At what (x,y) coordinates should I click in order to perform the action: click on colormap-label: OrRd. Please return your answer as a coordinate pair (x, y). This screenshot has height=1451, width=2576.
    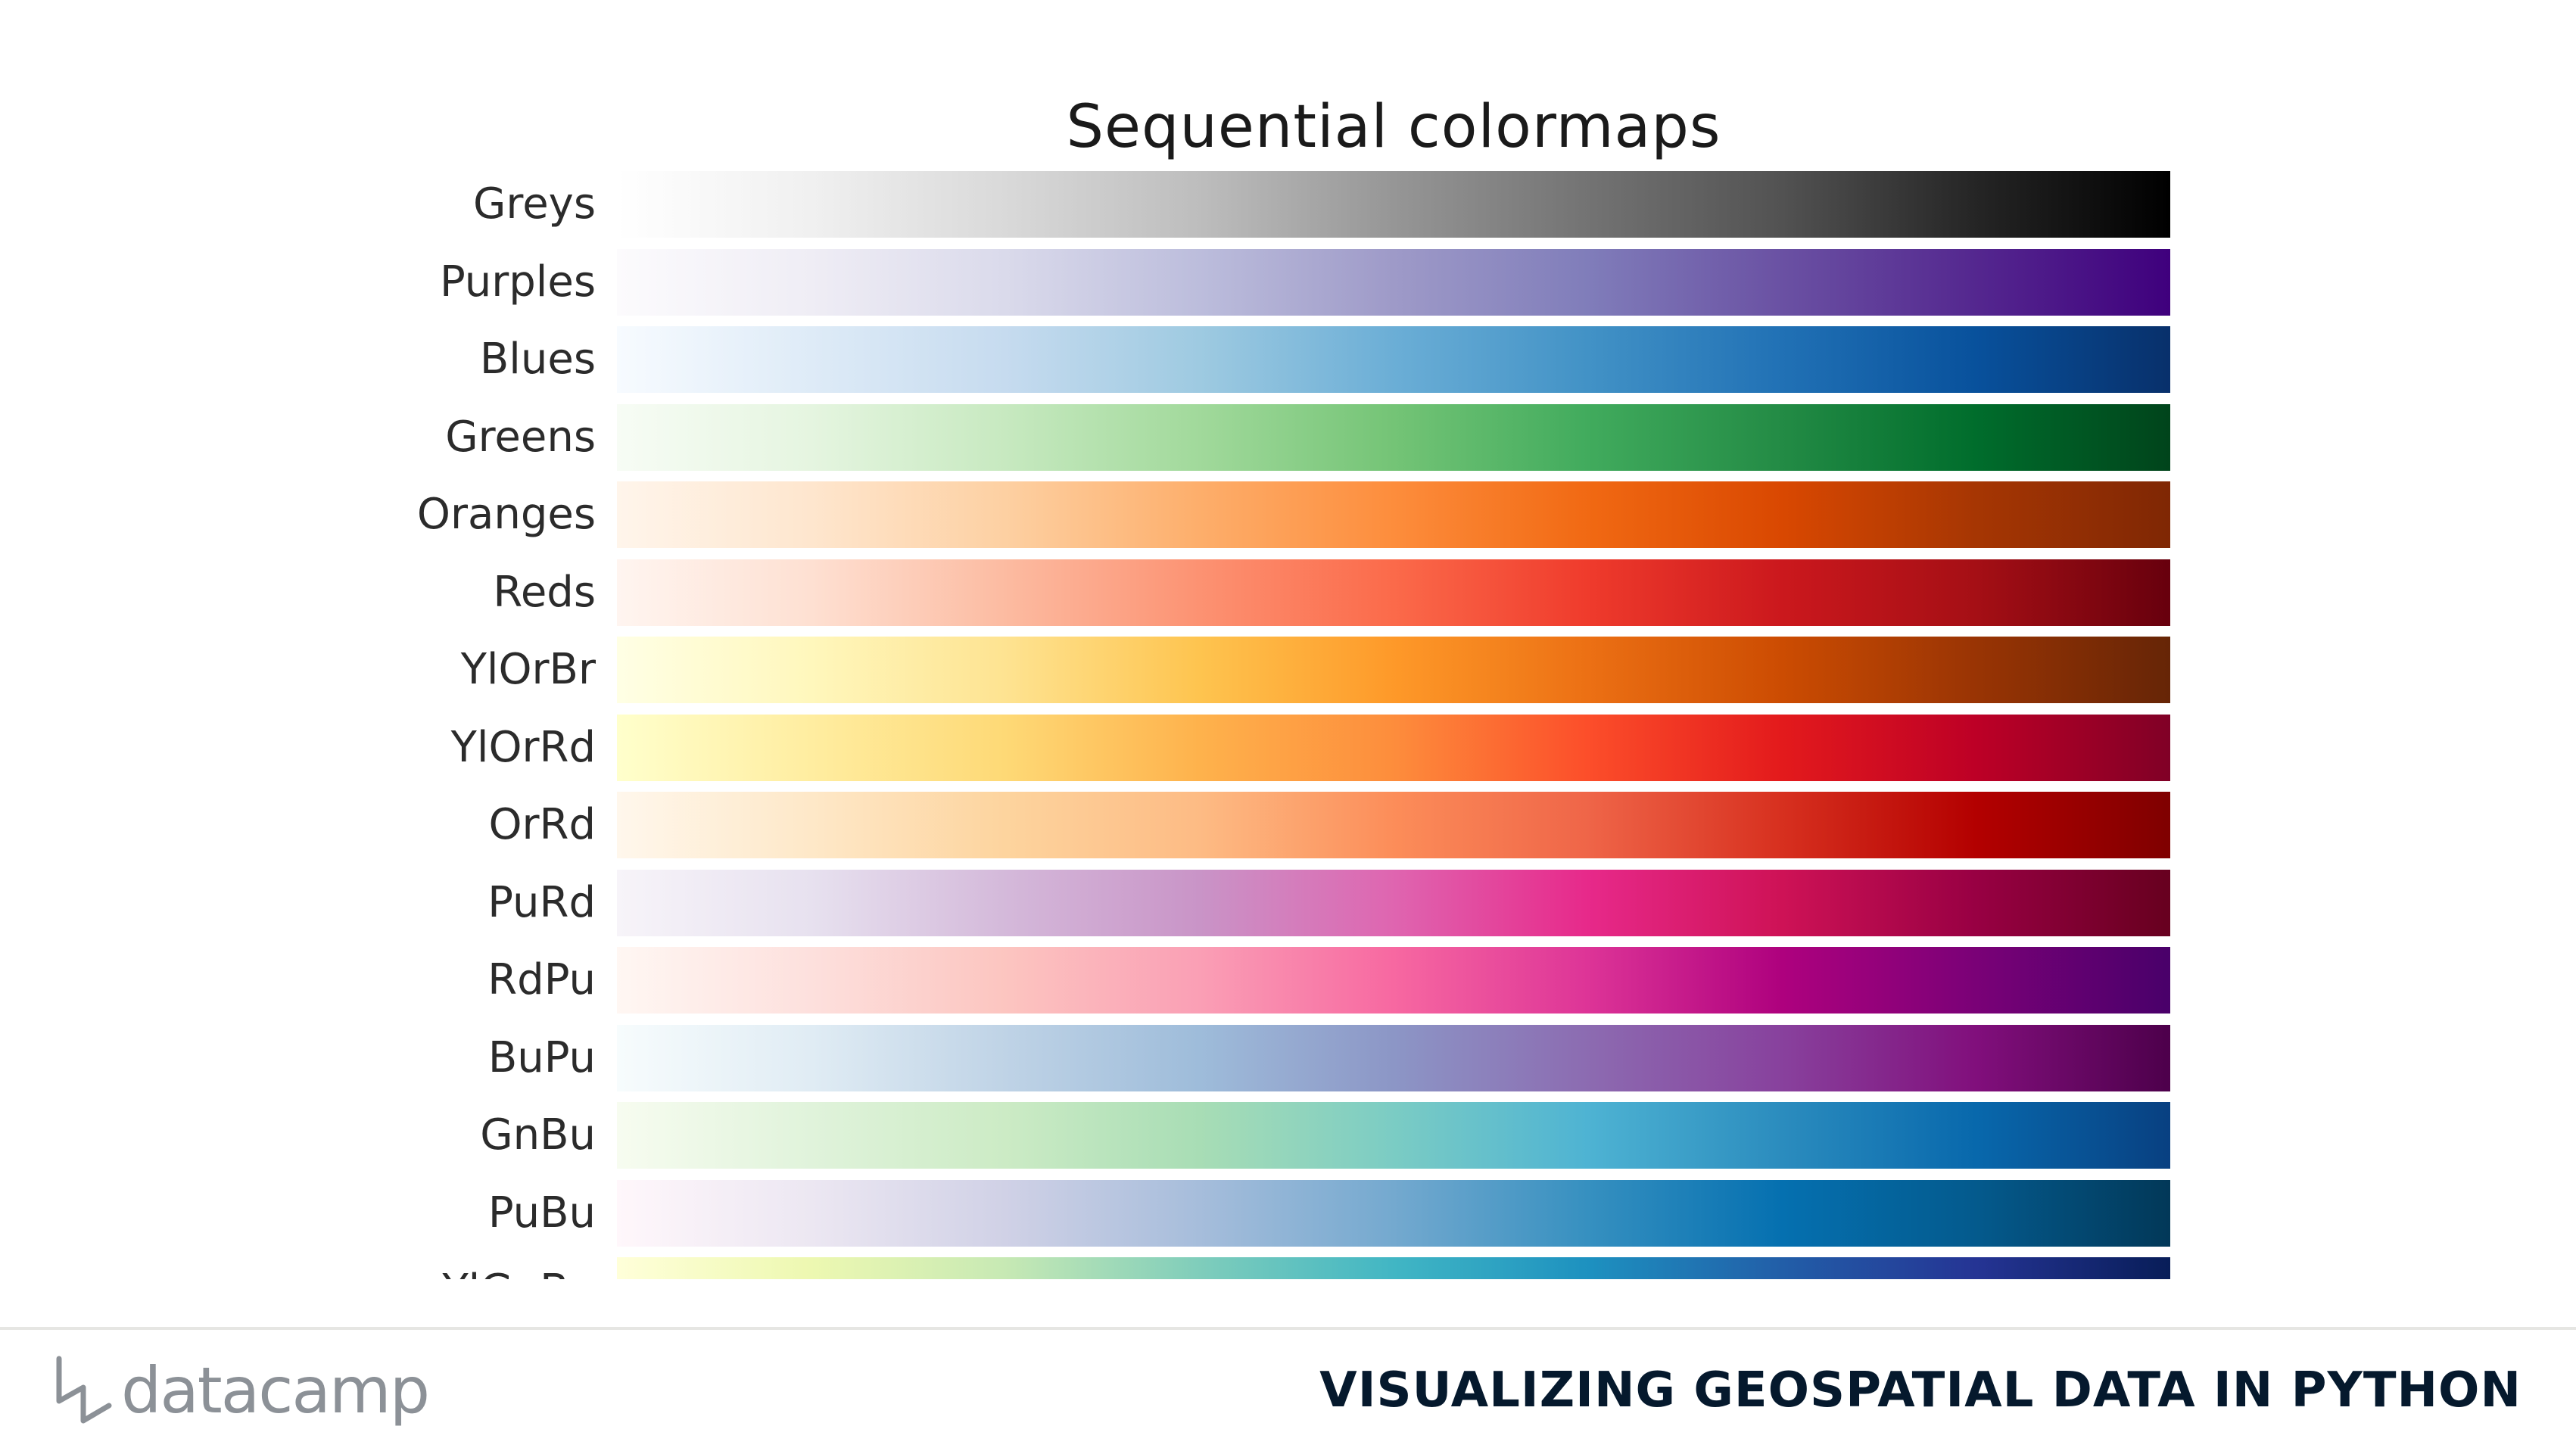
    Looking at the image, I should click on (542, 825).